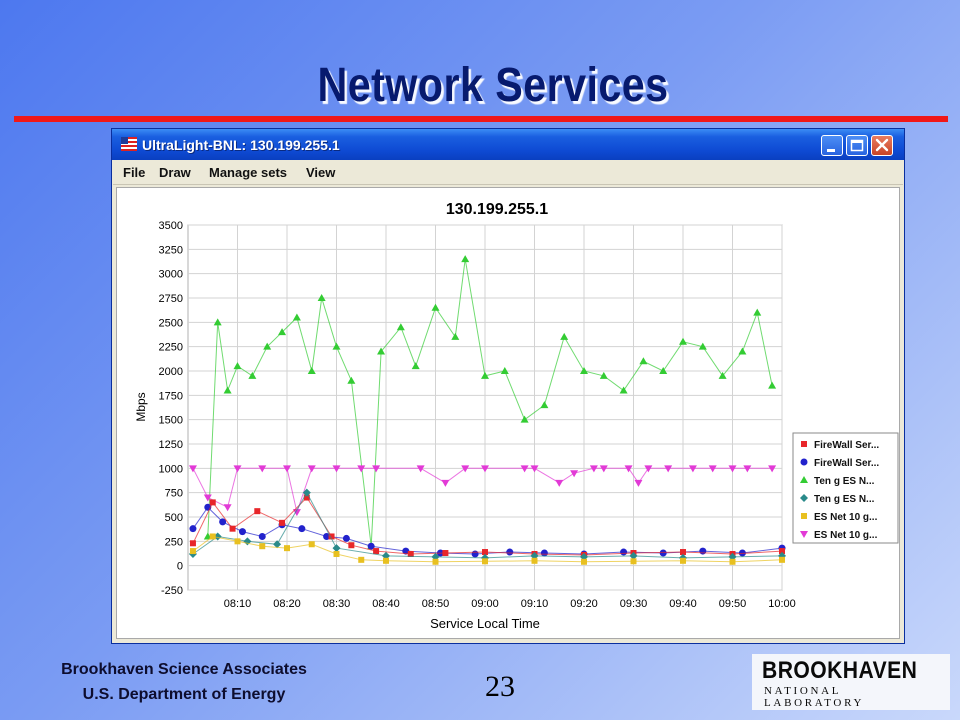 This screenshot has height=720, width=960. What do you see at coordinates (171, 396) in the screenshot?
I see `y-tick-label: 1750` at bounding box center [171, 396].